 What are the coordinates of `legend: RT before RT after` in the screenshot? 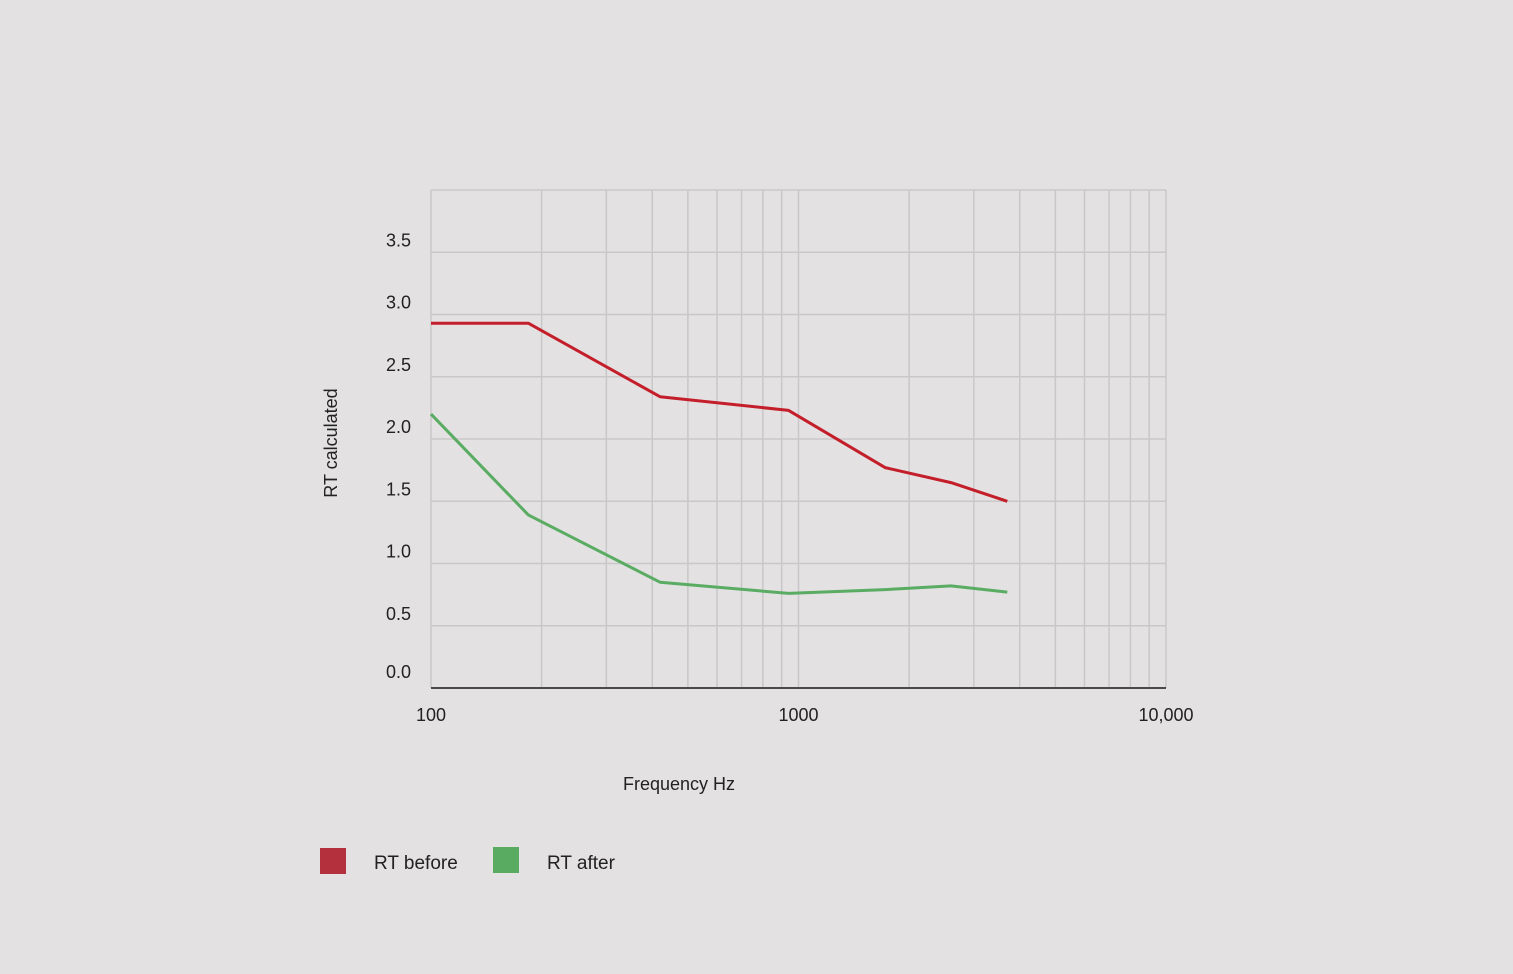 It's located at (468, 860).